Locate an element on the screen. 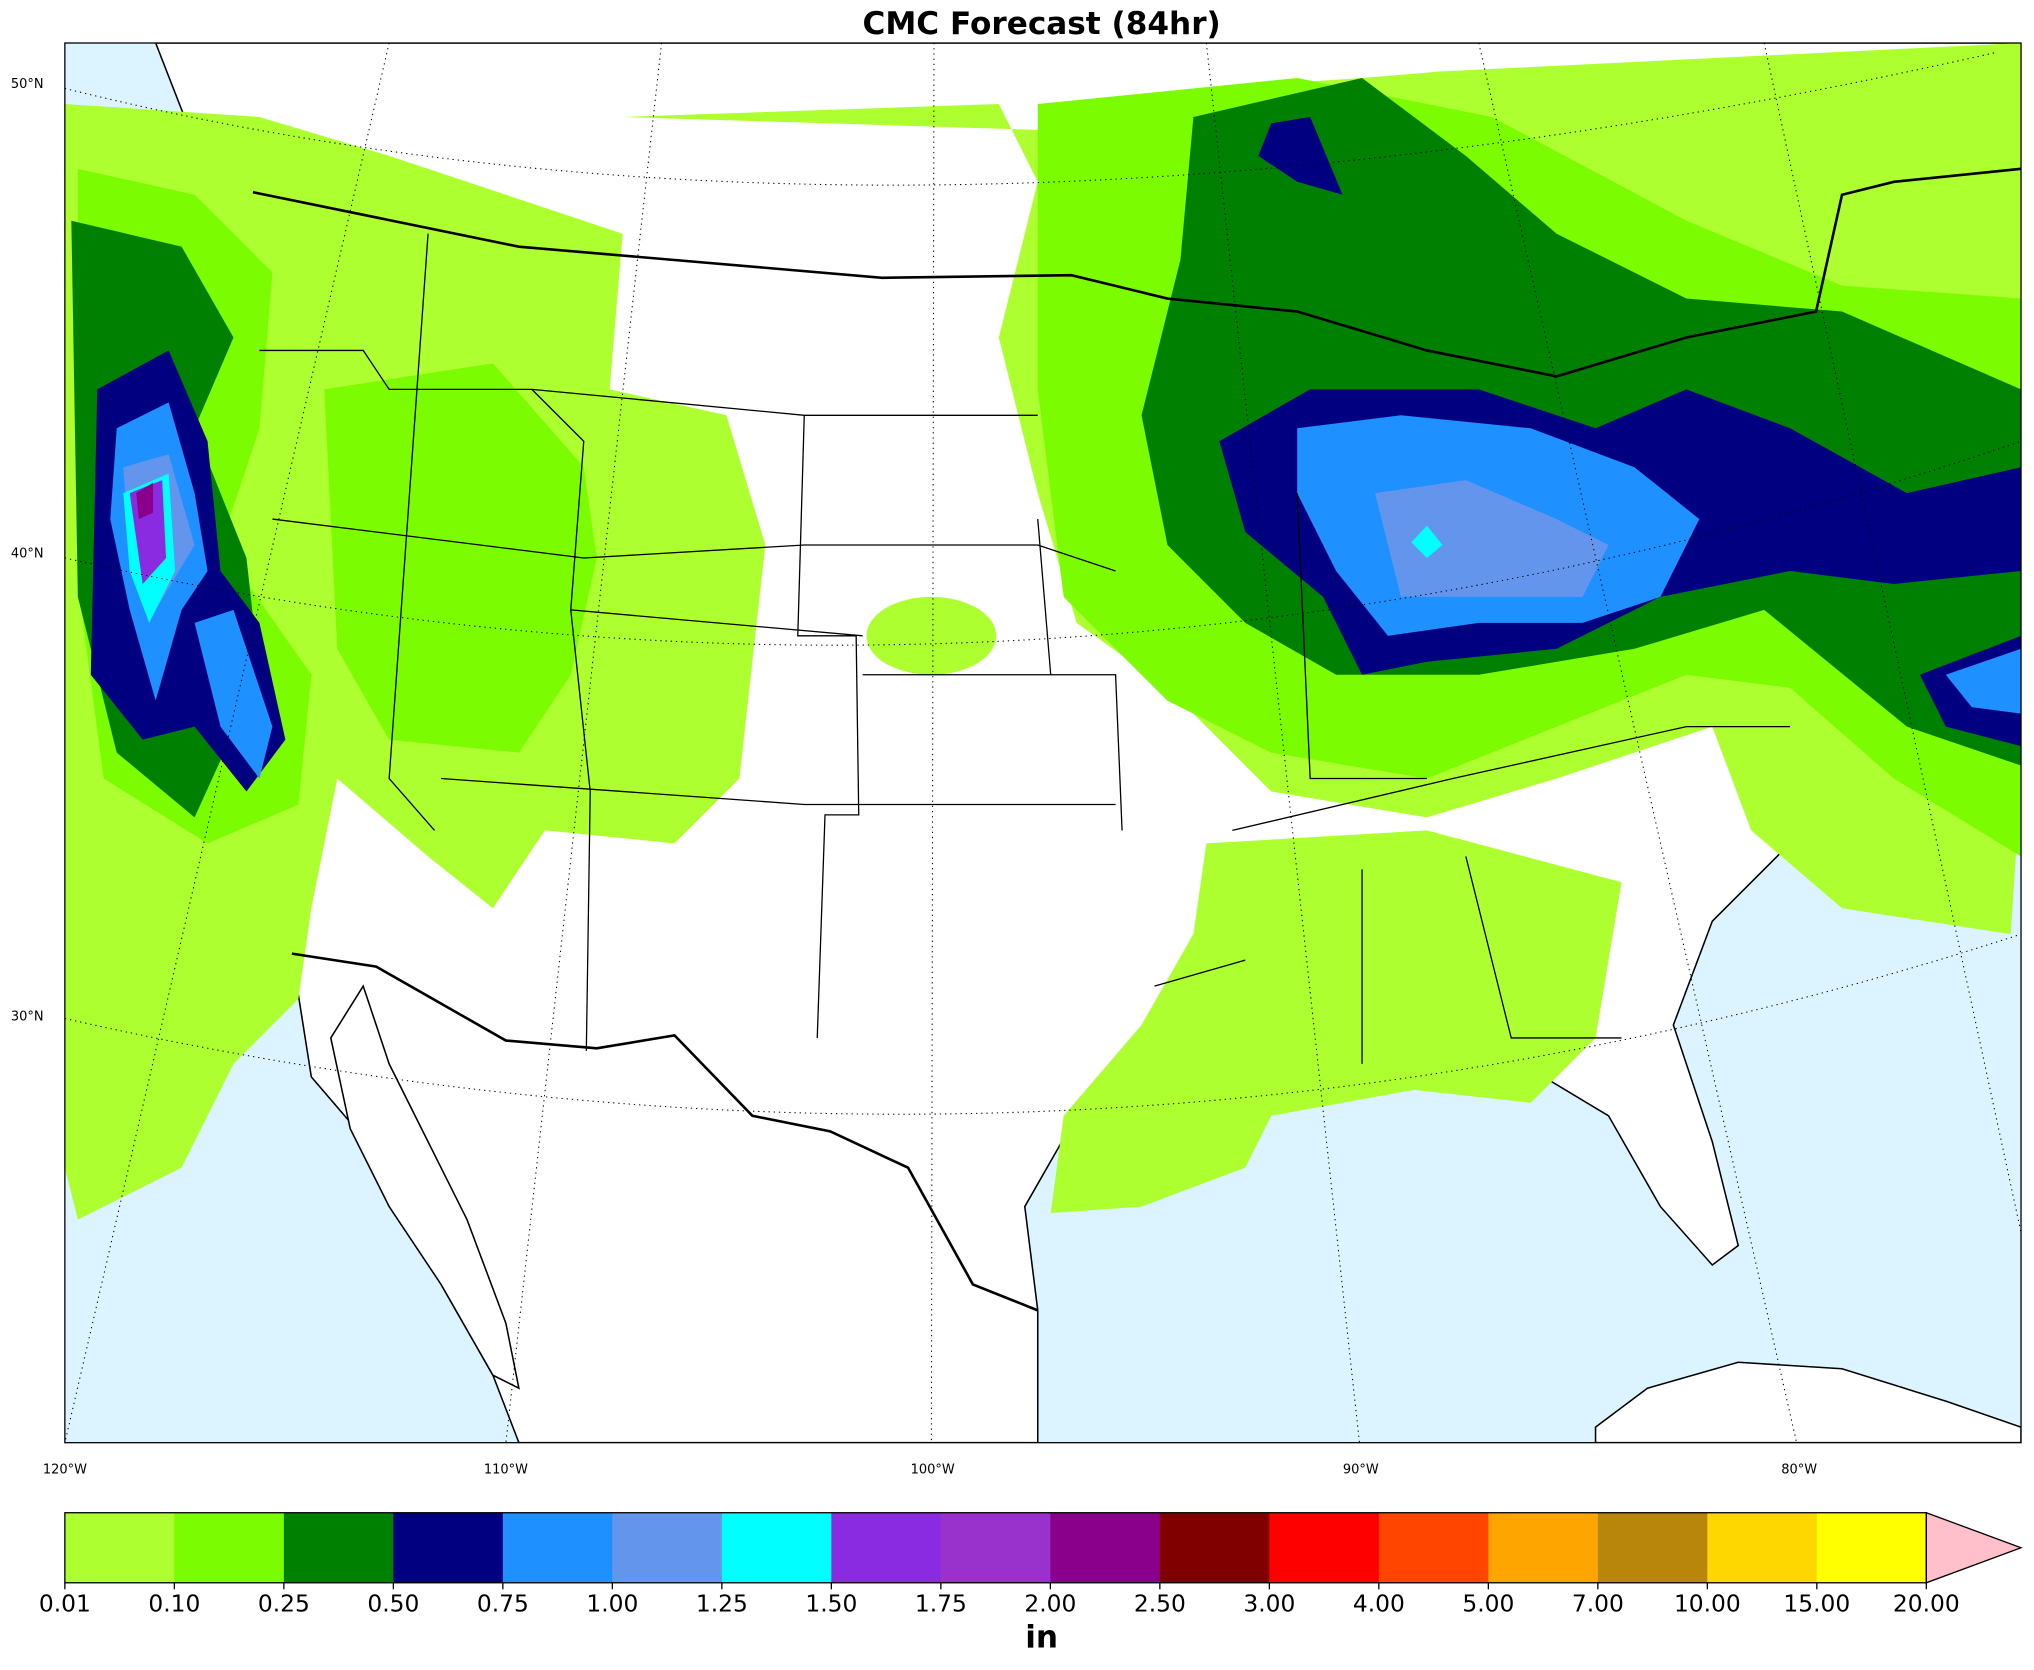 The width and height of the screenshot is (2034, 1670). colorbar-tick-label: 1.25 is located at coordinates (722, 1603).